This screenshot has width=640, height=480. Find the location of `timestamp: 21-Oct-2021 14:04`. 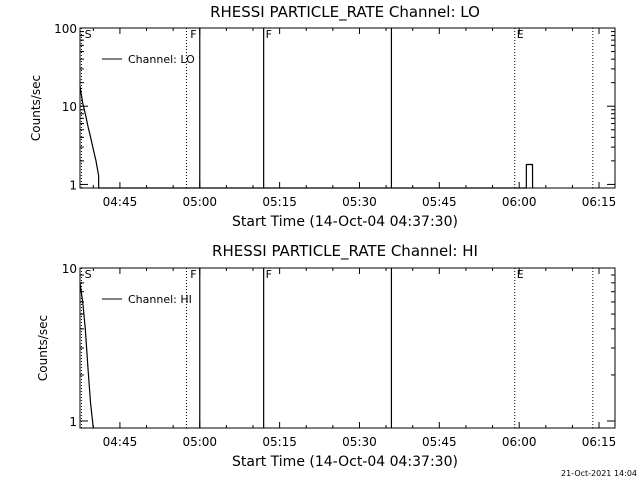

timestamp: 21-Oct-2021 14:04 is located at coordinates (599, 473).